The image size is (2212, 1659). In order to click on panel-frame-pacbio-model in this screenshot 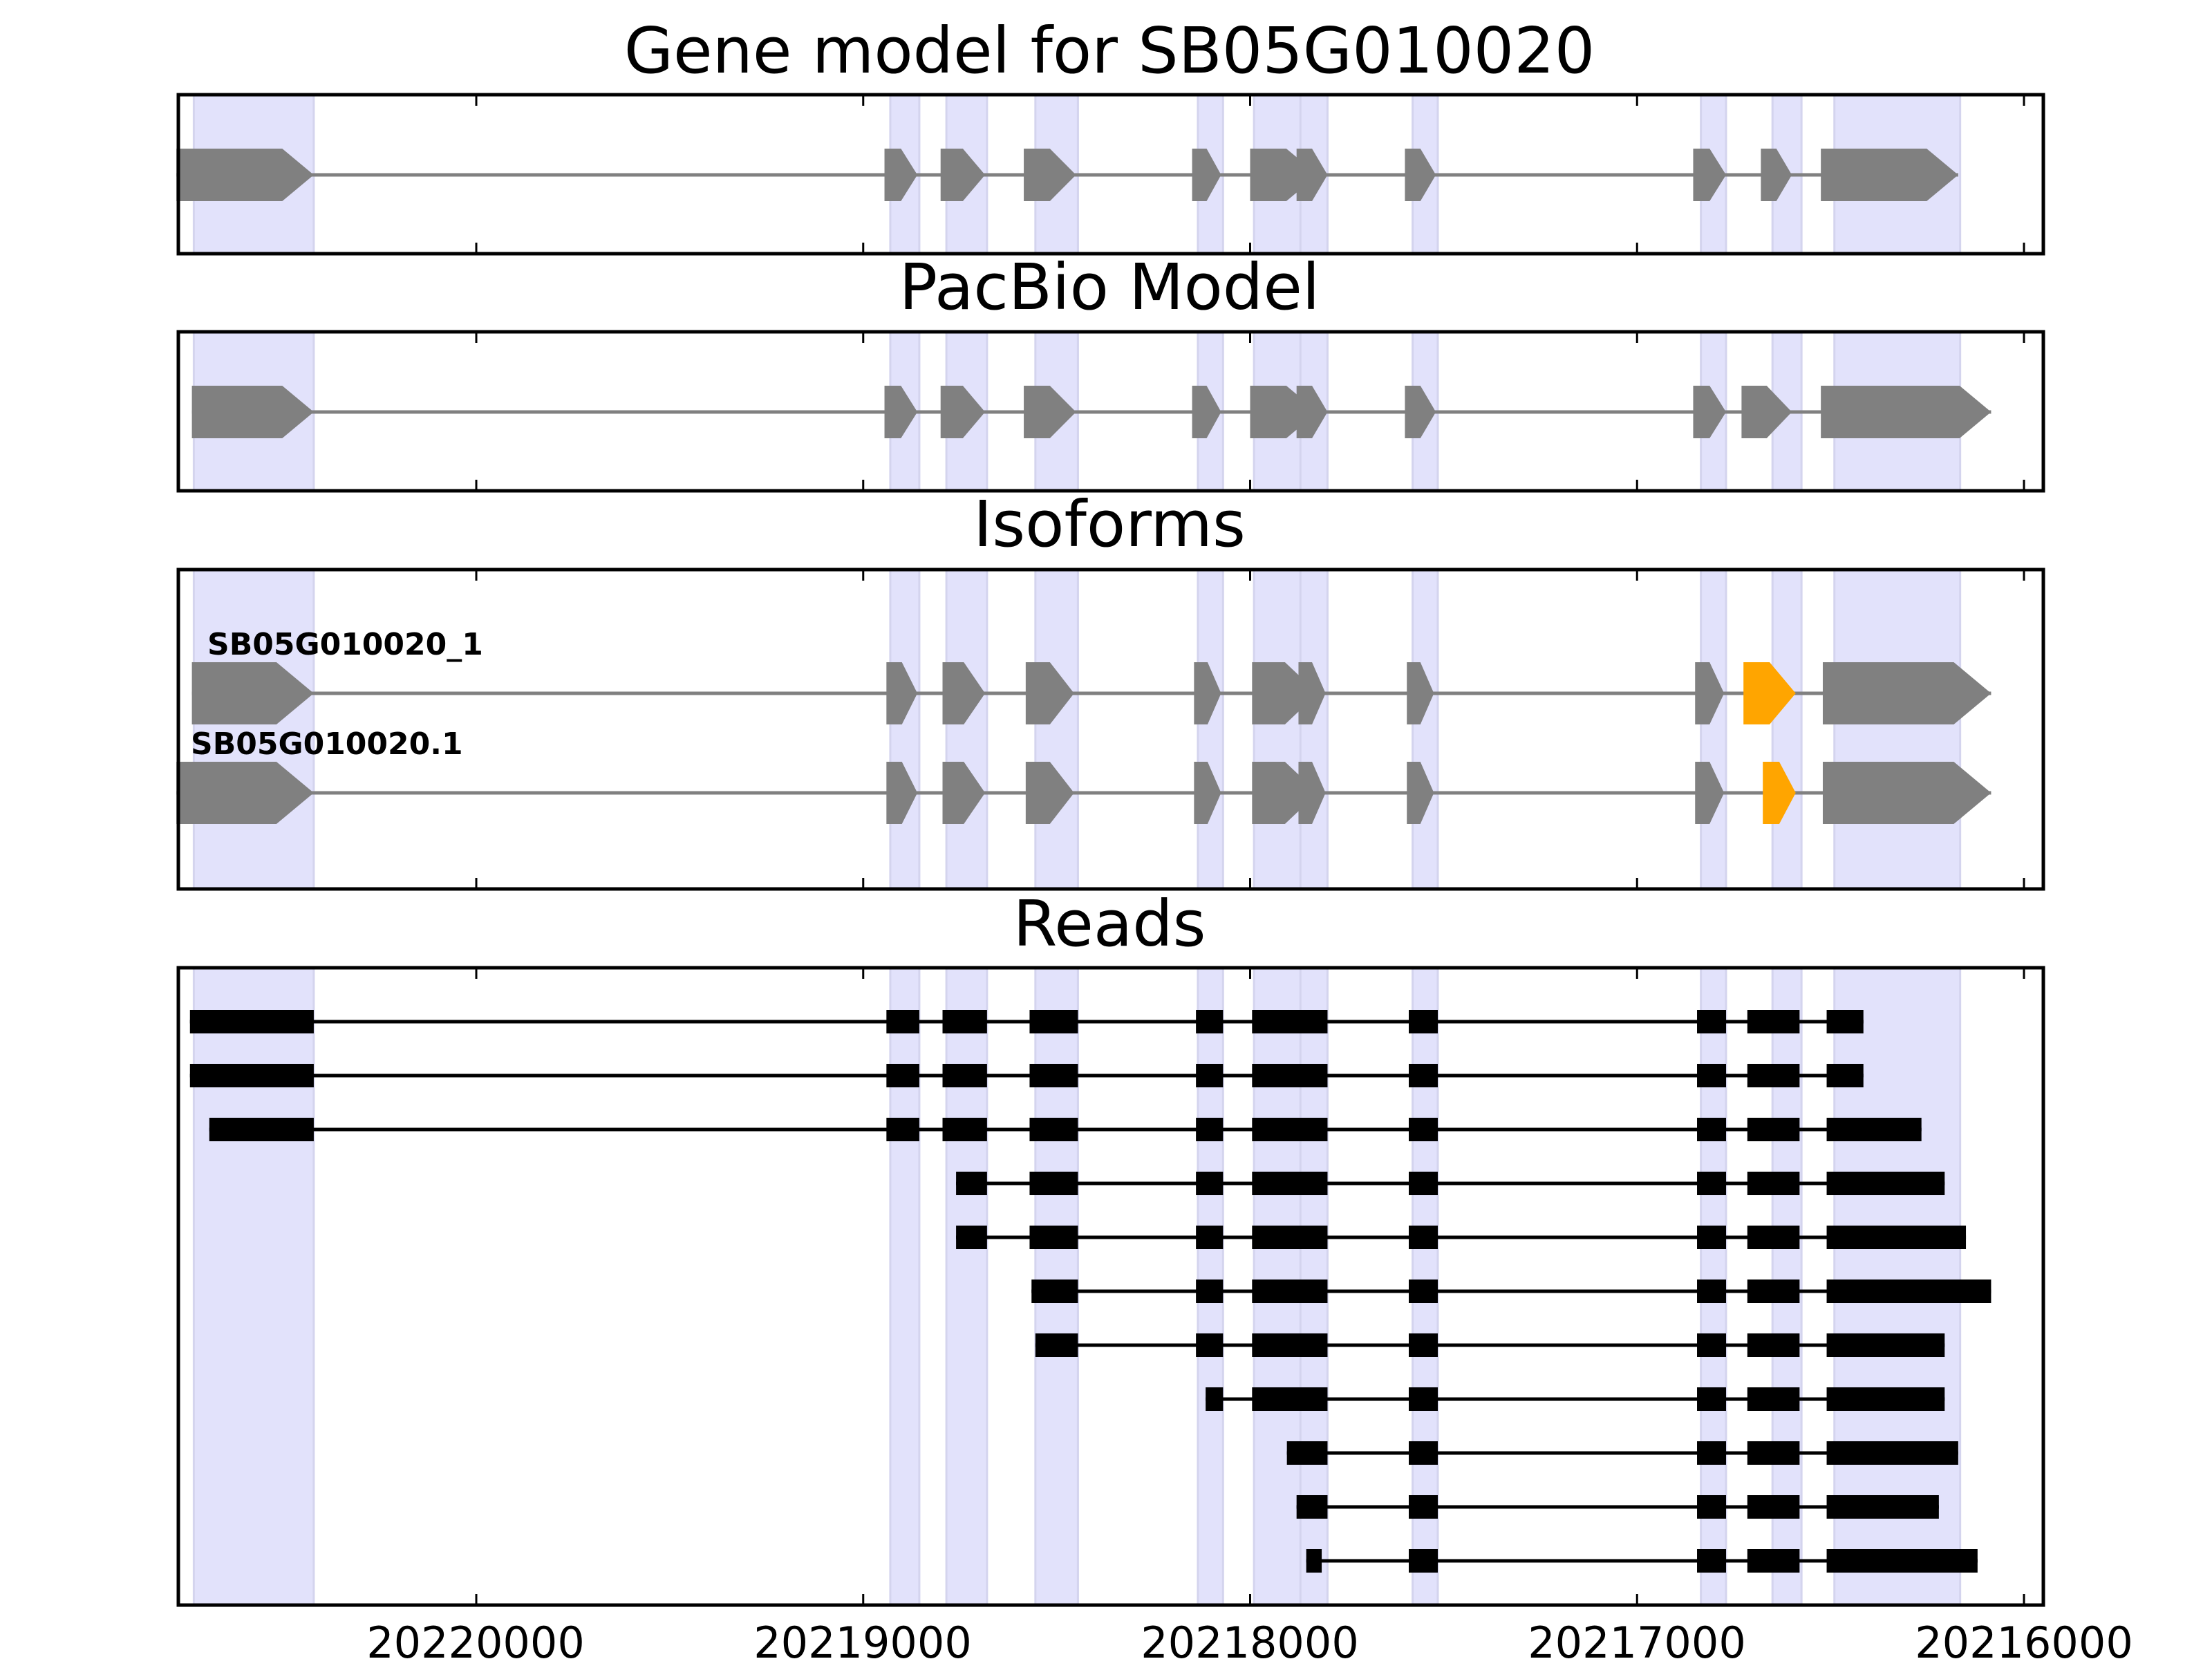, I will do `click(1110, 412)`.